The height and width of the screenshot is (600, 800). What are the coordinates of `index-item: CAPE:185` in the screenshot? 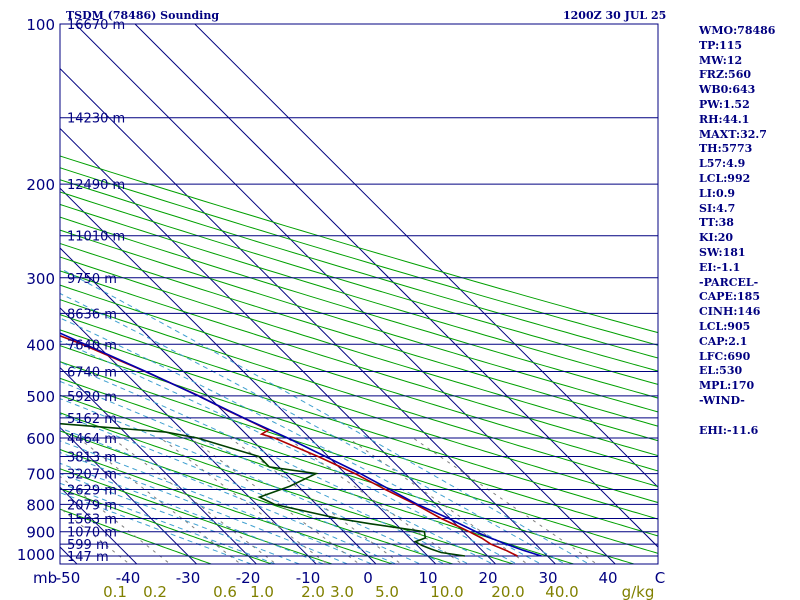 It's located at (729, 297).